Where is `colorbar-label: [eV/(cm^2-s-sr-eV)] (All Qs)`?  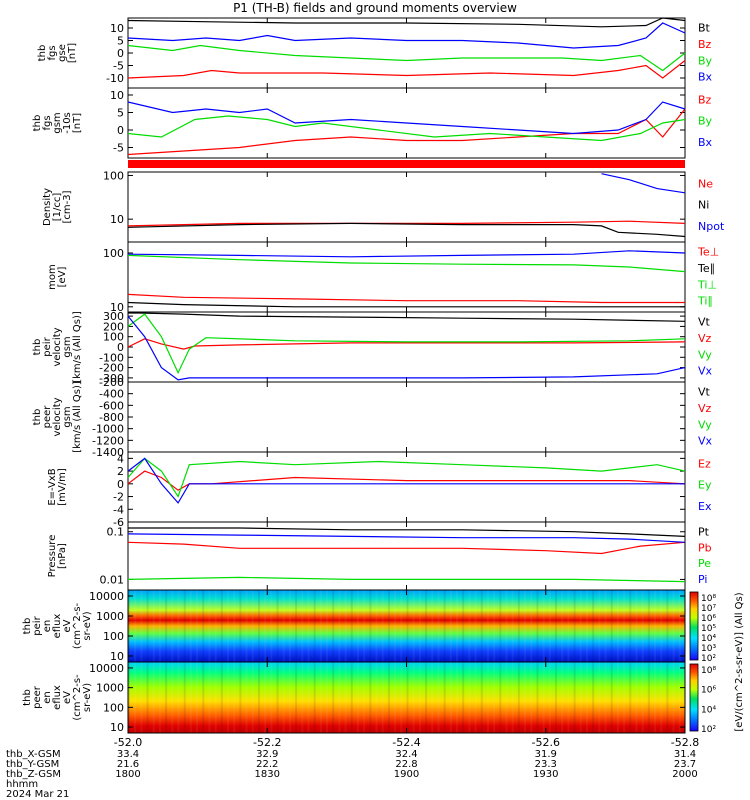 colorbar-label: [eV/(cm^2-s-sr-eV)] (All Qs) is located at coordinates (739, 661).